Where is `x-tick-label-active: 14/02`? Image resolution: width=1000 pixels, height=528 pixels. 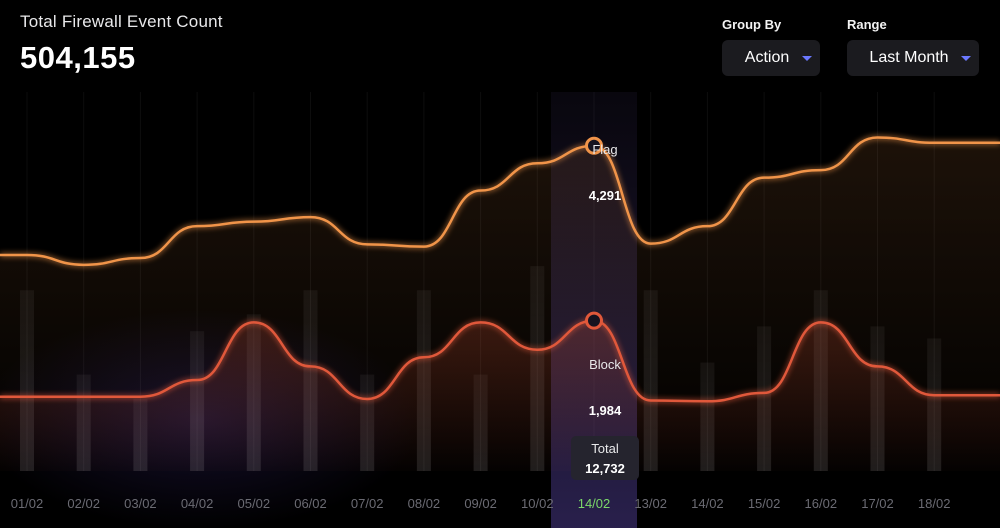
x-tick-label-active: 14/02 is located at coordinates (594, 503).